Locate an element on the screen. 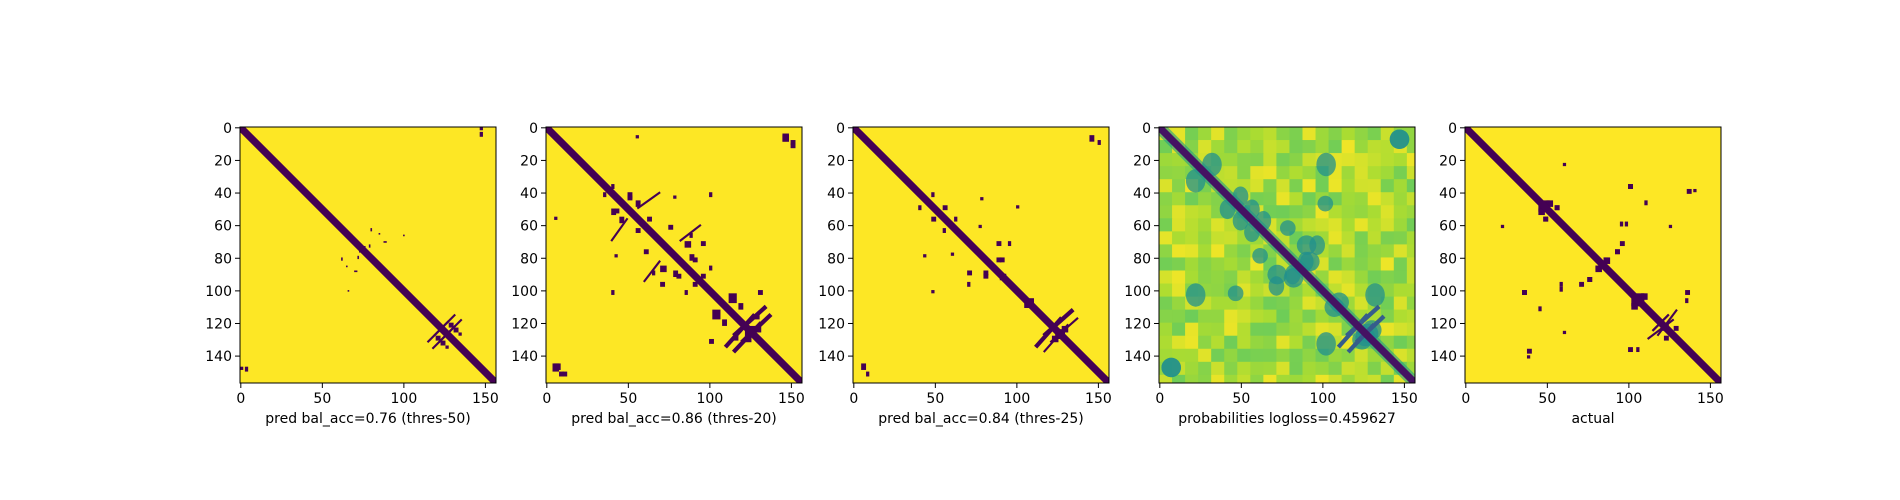  axes-frame is located at coordinates (674, 255).